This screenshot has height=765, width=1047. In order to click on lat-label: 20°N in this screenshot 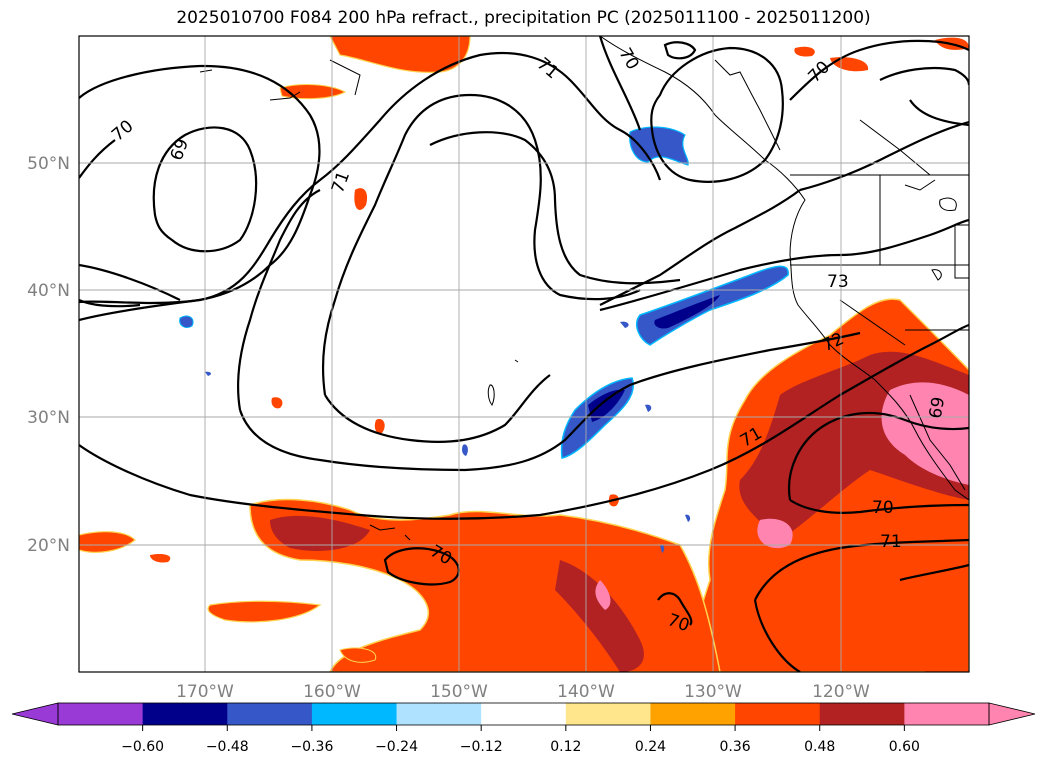, I will do `click(48, 546)`.